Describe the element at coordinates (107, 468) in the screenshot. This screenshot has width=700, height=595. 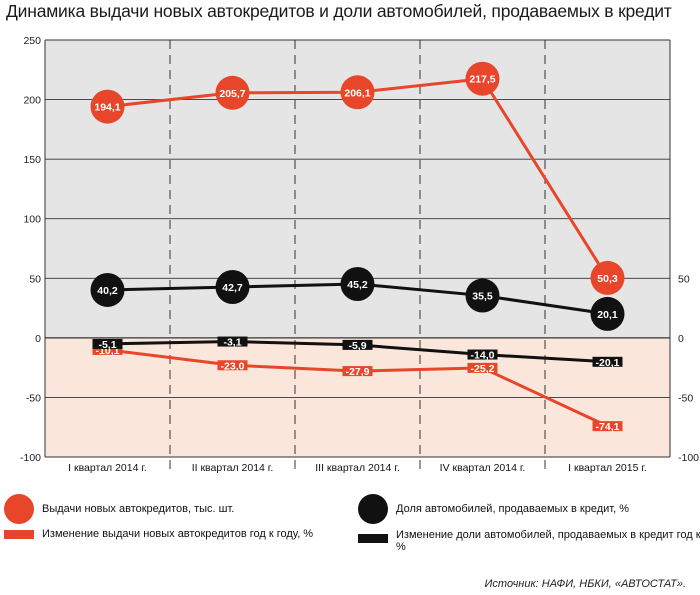
I see `x-category-label: I квартал 2014 г.` at that location.